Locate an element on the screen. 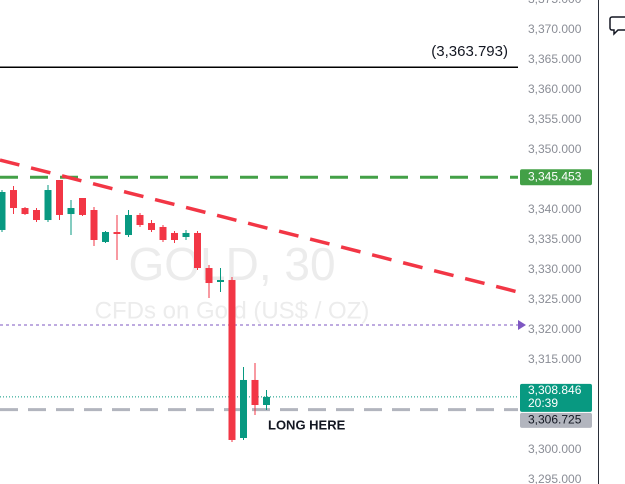  current-price-label: 3,308.846 is located at coordinates (555, 390).